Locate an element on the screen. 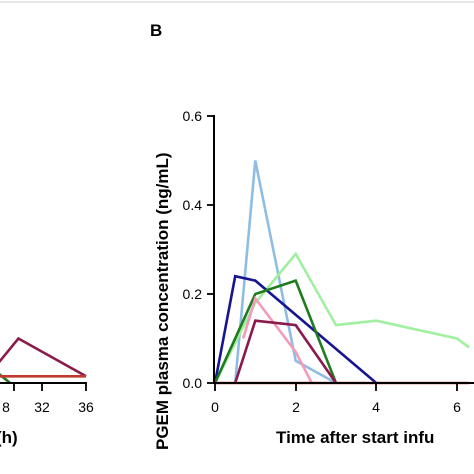 The height and width of the screenshot is (474, 474). panel-b-y-tick-label: 0.4 is located at coordinates (193, 205).